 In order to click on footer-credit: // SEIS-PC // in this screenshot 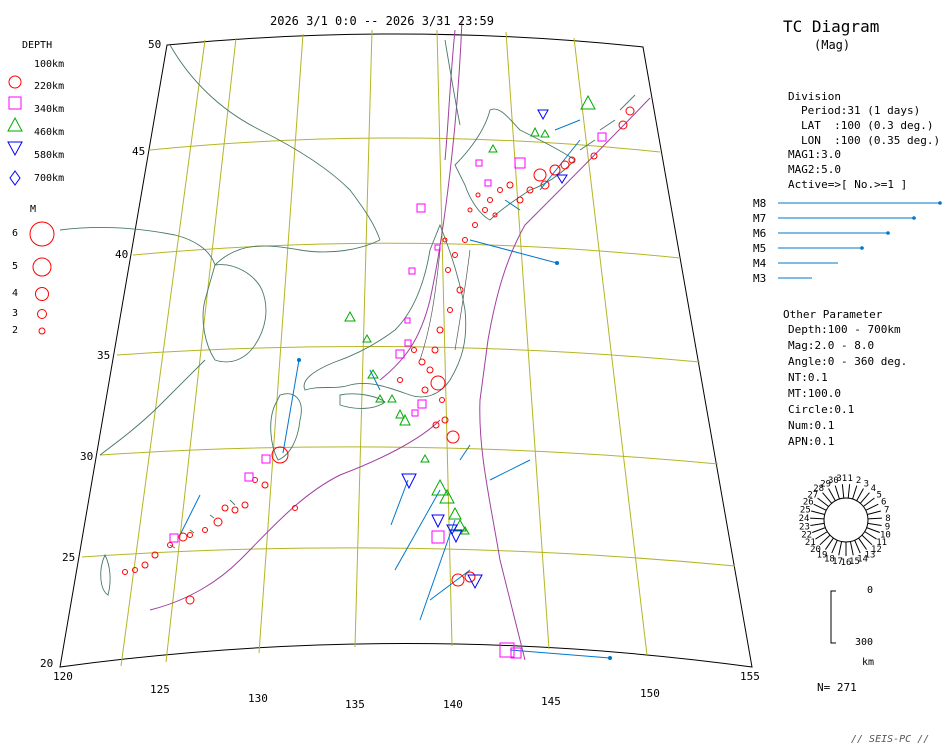, I will do `click(890, 739)`.